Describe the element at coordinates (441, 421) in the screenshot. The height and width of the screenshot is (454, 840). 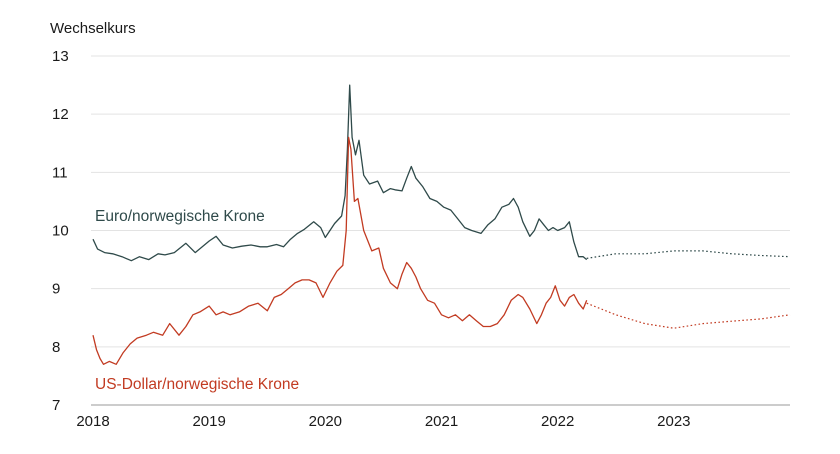
I see `x-tick-label: 2021` at that location.